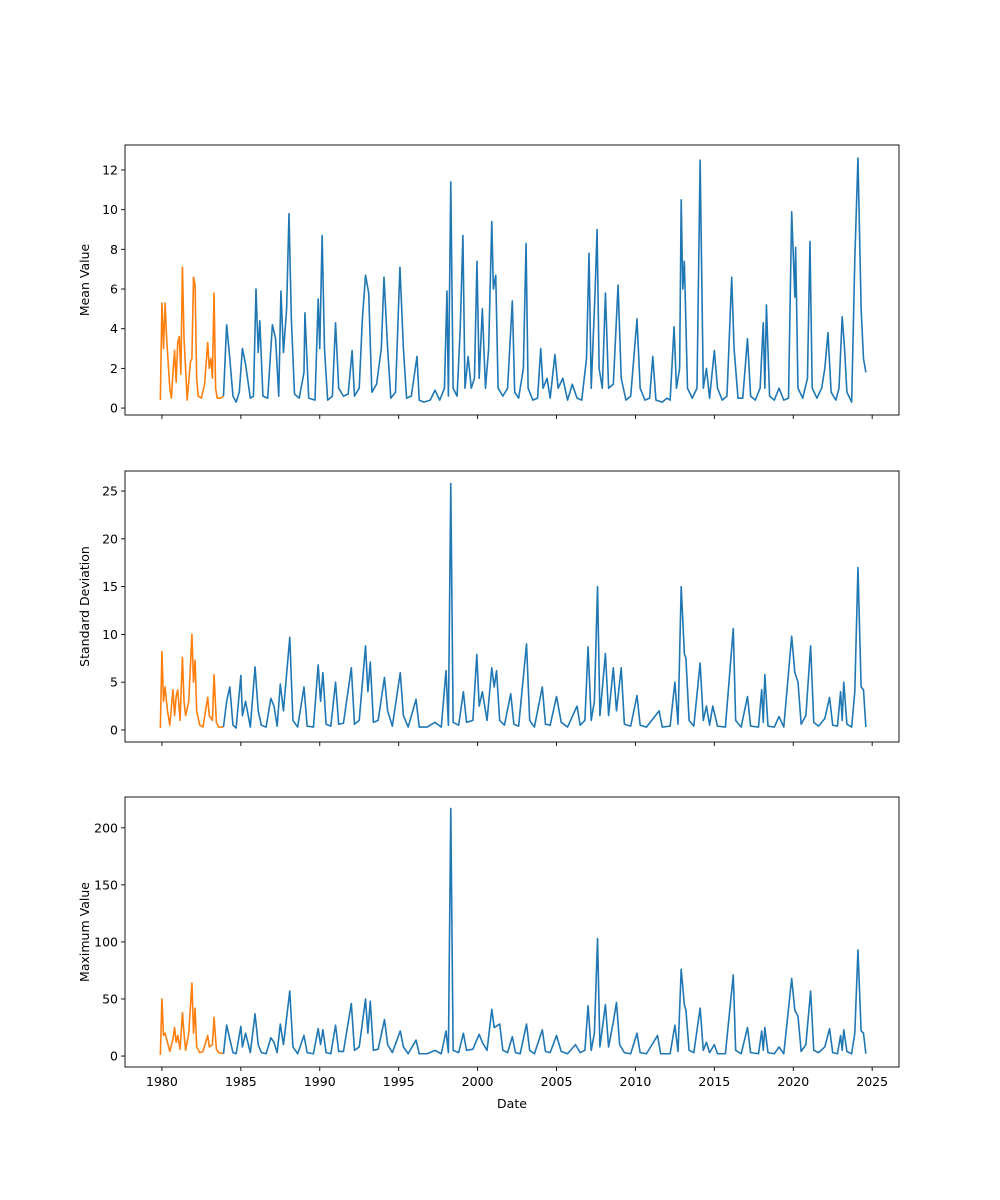 Image resolution: width=1000 pixels, height=1200 pixels. What do you see at coordinates (714, 1081) in the screenshot?
I see `x-tick-label: 2015` at bounding box center [714, 1081].